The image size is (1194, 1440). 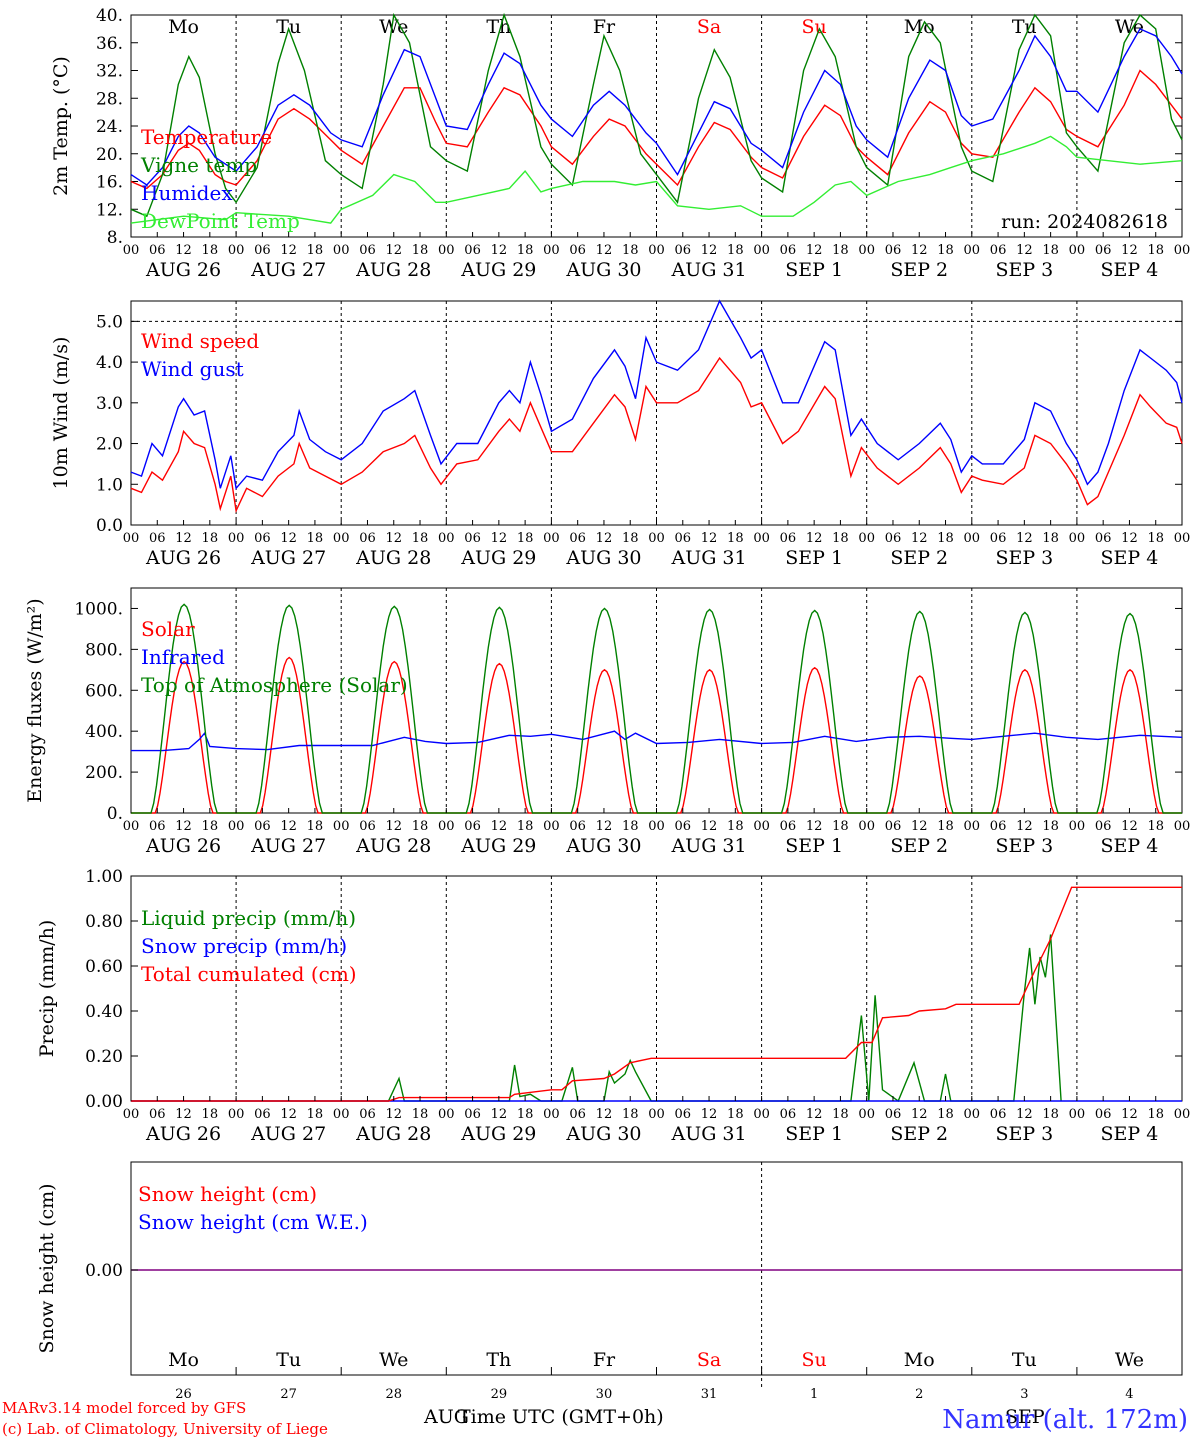 What do you see at coordinates (104, 1057) in the screenshot?
I see `y-tick-label: 0.20` at bounding box center [104, 1057].